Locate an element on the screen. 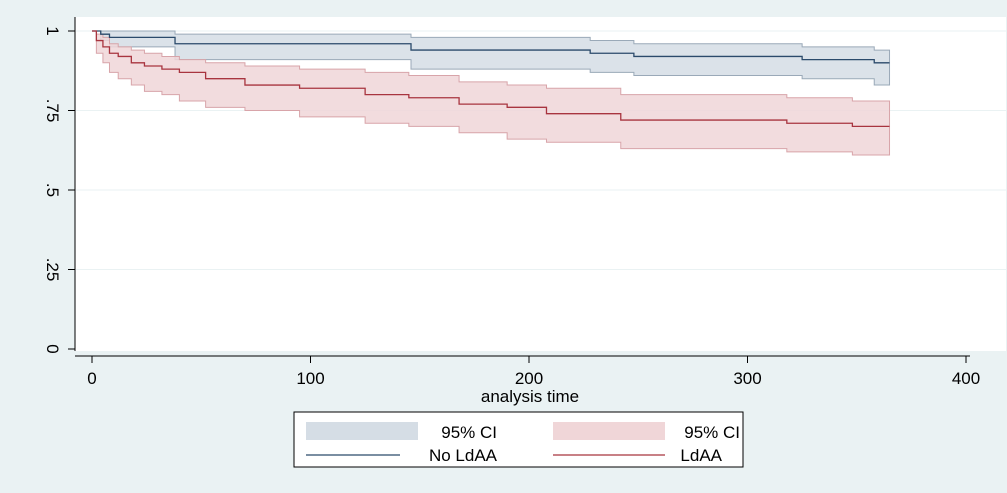 The image size is (1007, 493). x-axis-title: analysis time is located at coordinates (530, 396).